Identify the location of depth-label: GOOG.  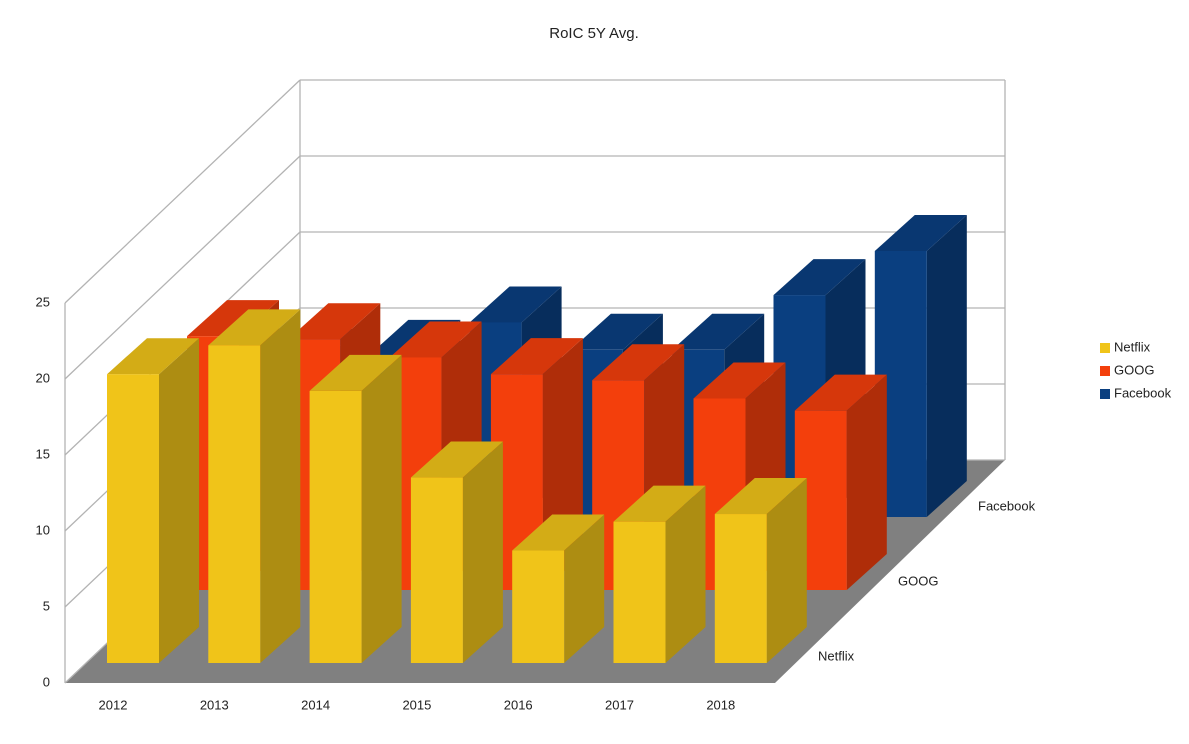
(918, 580).